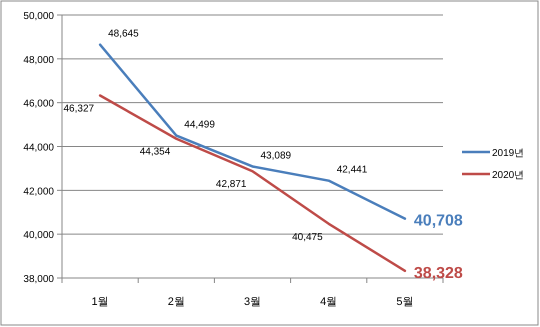 Image resolution: width=540 pixels, height=327 pixels. What do you see at coordinates (231, 184) in the screenshot?
I see `data-label: 42,871` at bounding box center [231, 184].